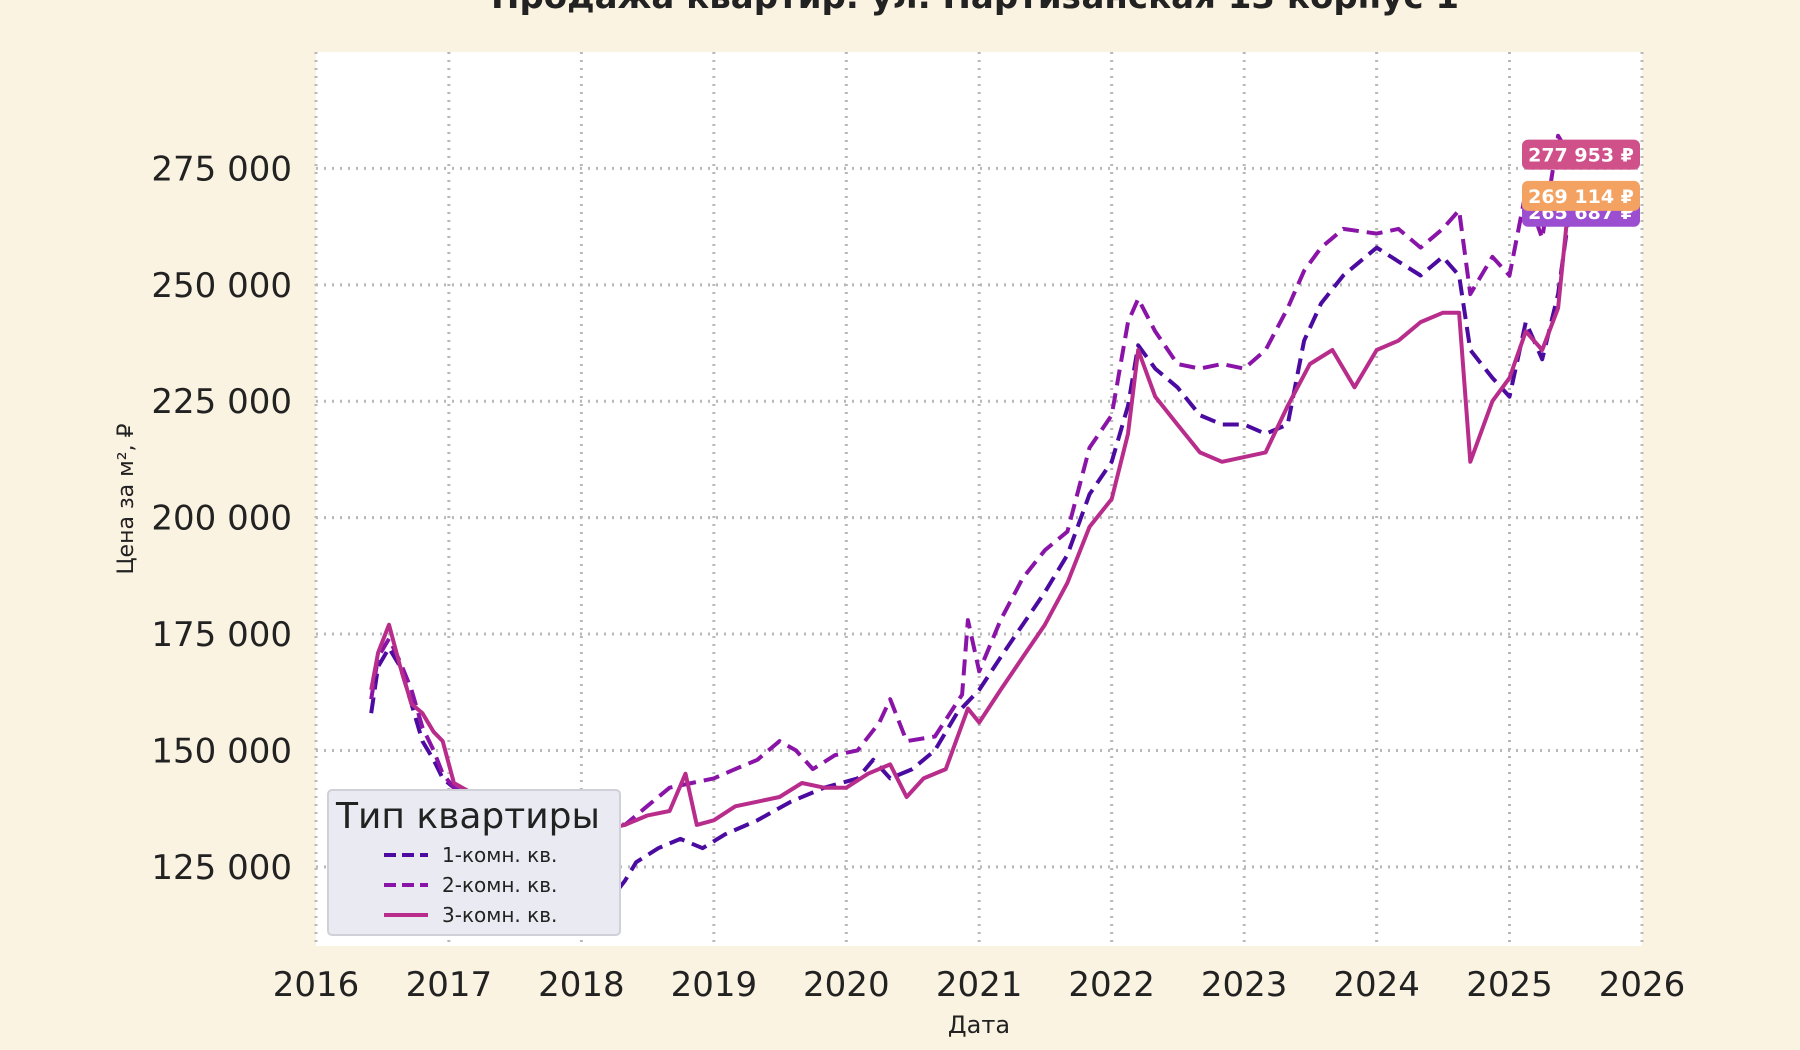 The width and height of the screenshot is (1800, 1050). Describe the element at coordinates (581, 985) in the screenshot. I see `x-tick-label: 2018` at that location.